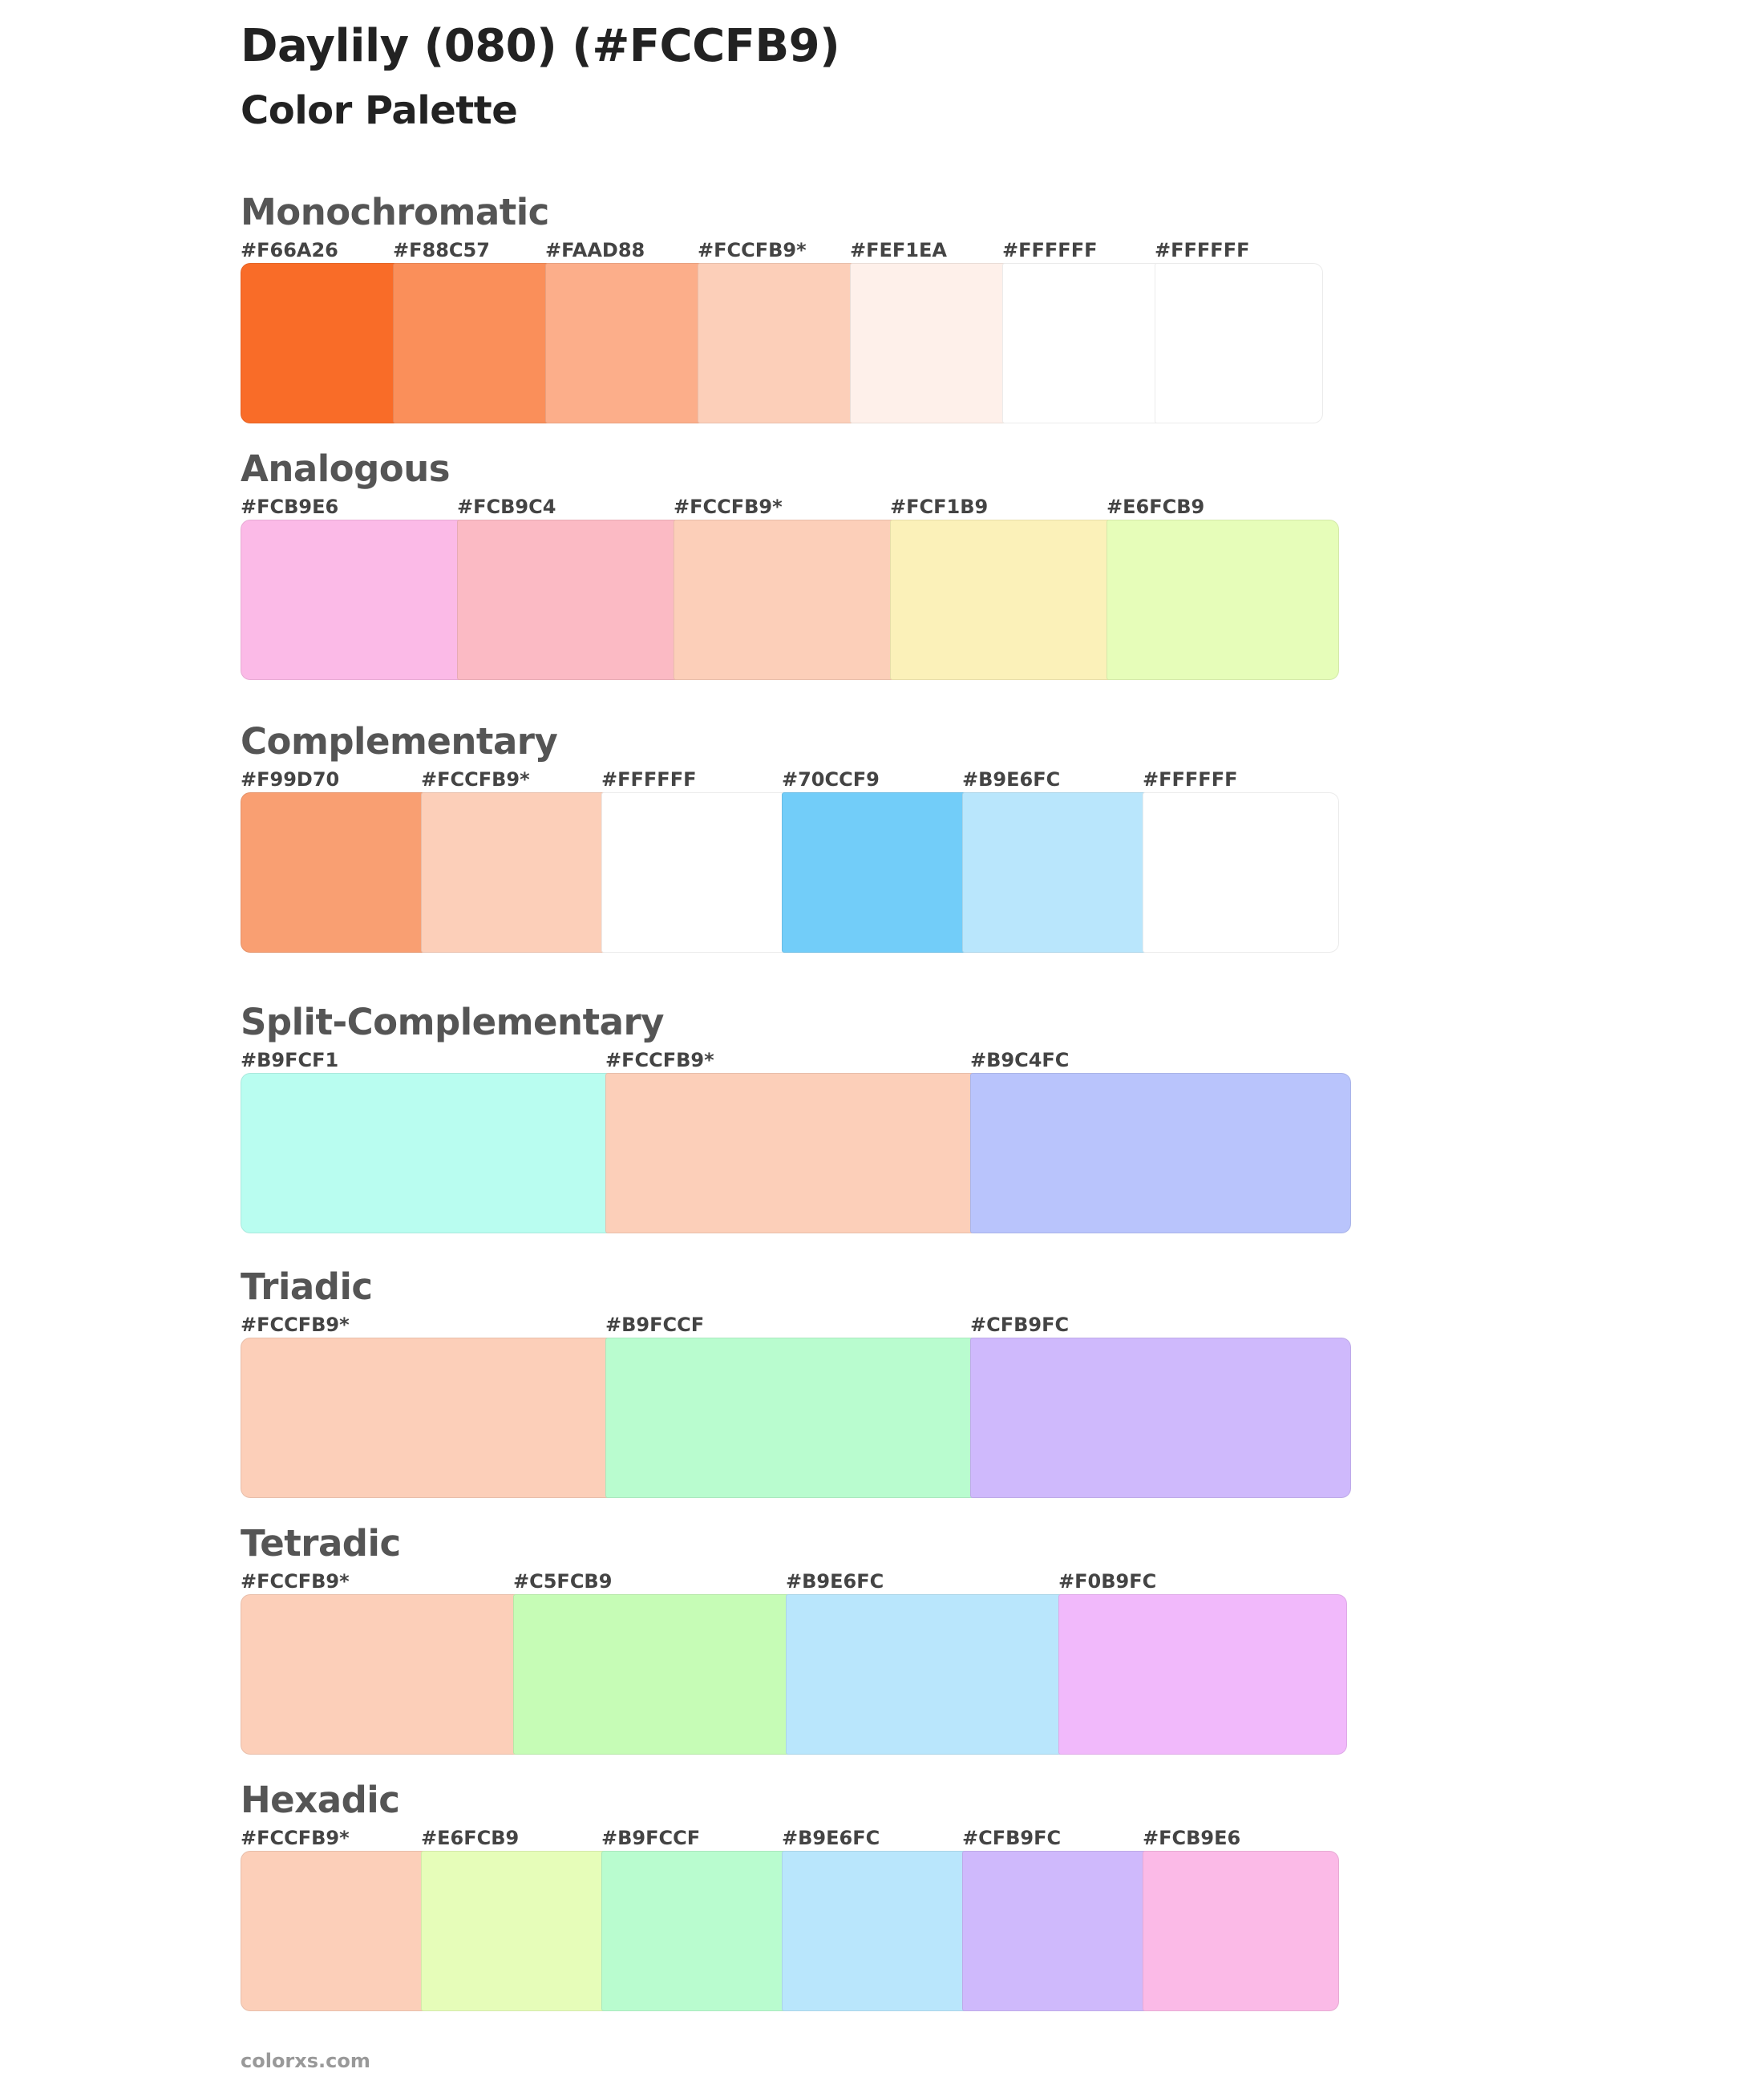  I want to click on page-subtitle: Color Palette, so click(379, 111).